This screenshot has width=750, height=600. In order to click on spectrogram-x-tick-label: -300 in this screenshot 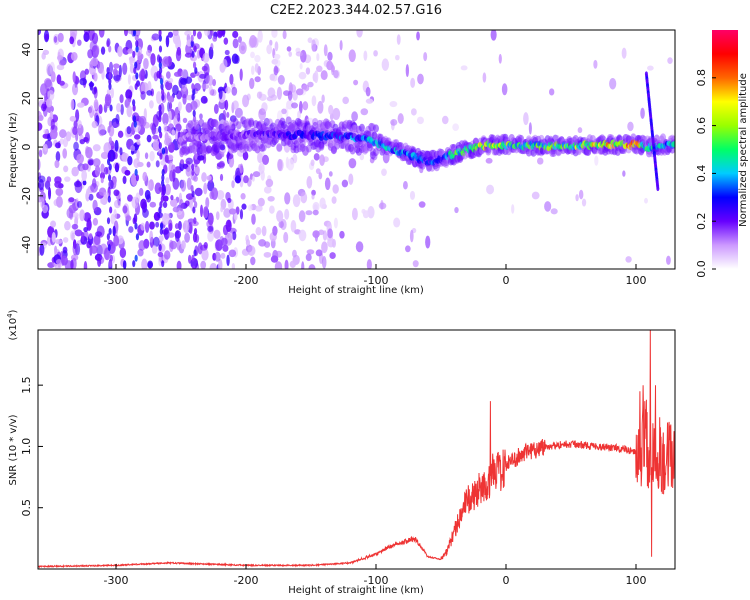, I will do `click(116, 280)`.